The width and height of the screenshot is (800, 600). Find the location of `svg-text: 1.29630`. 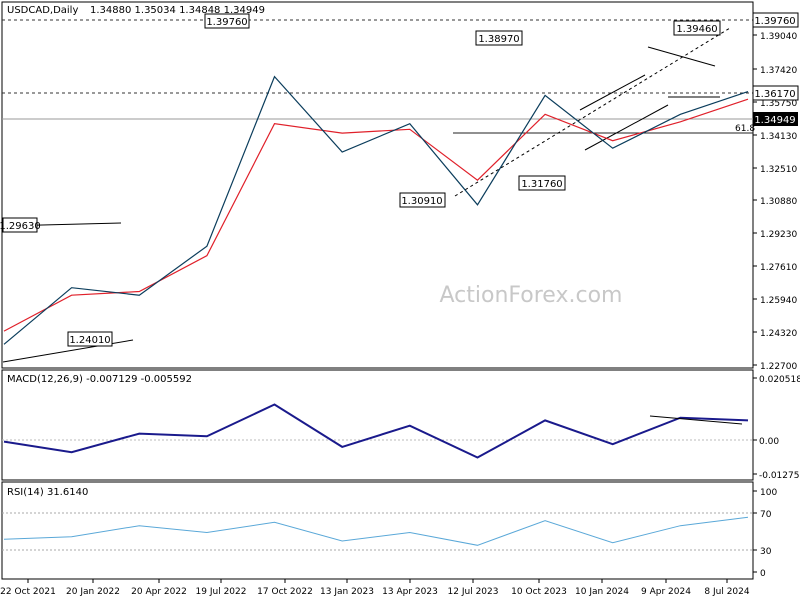

svg-text: 1.29630 is located at coordinates (20, 226).